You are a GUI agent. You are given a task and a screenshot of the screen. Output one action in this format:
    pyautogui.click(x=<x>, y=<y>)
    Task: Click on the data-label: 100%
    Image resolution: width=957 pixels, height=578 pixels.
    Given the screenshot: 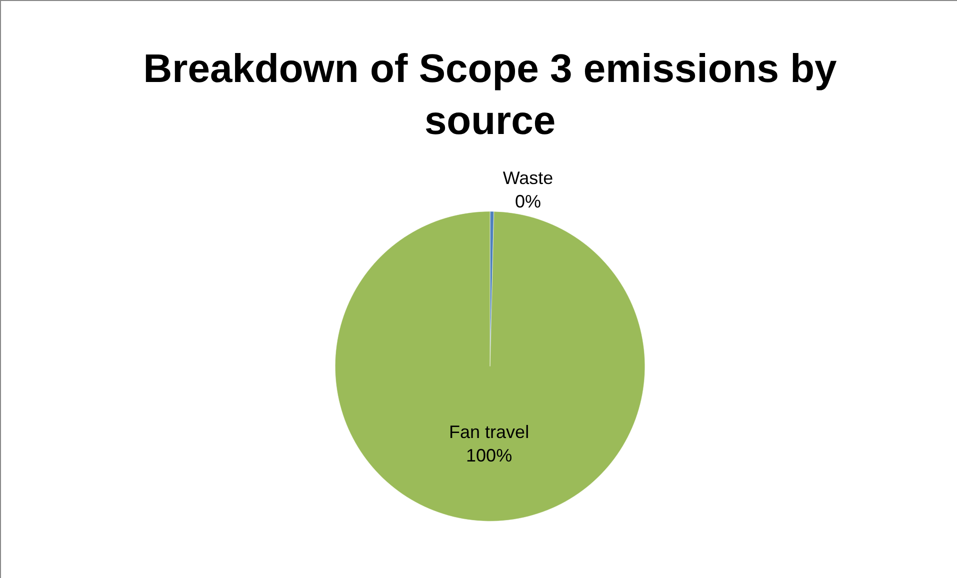 What is the action you would take?
    pyautogui.click(x=489, y=455)
    